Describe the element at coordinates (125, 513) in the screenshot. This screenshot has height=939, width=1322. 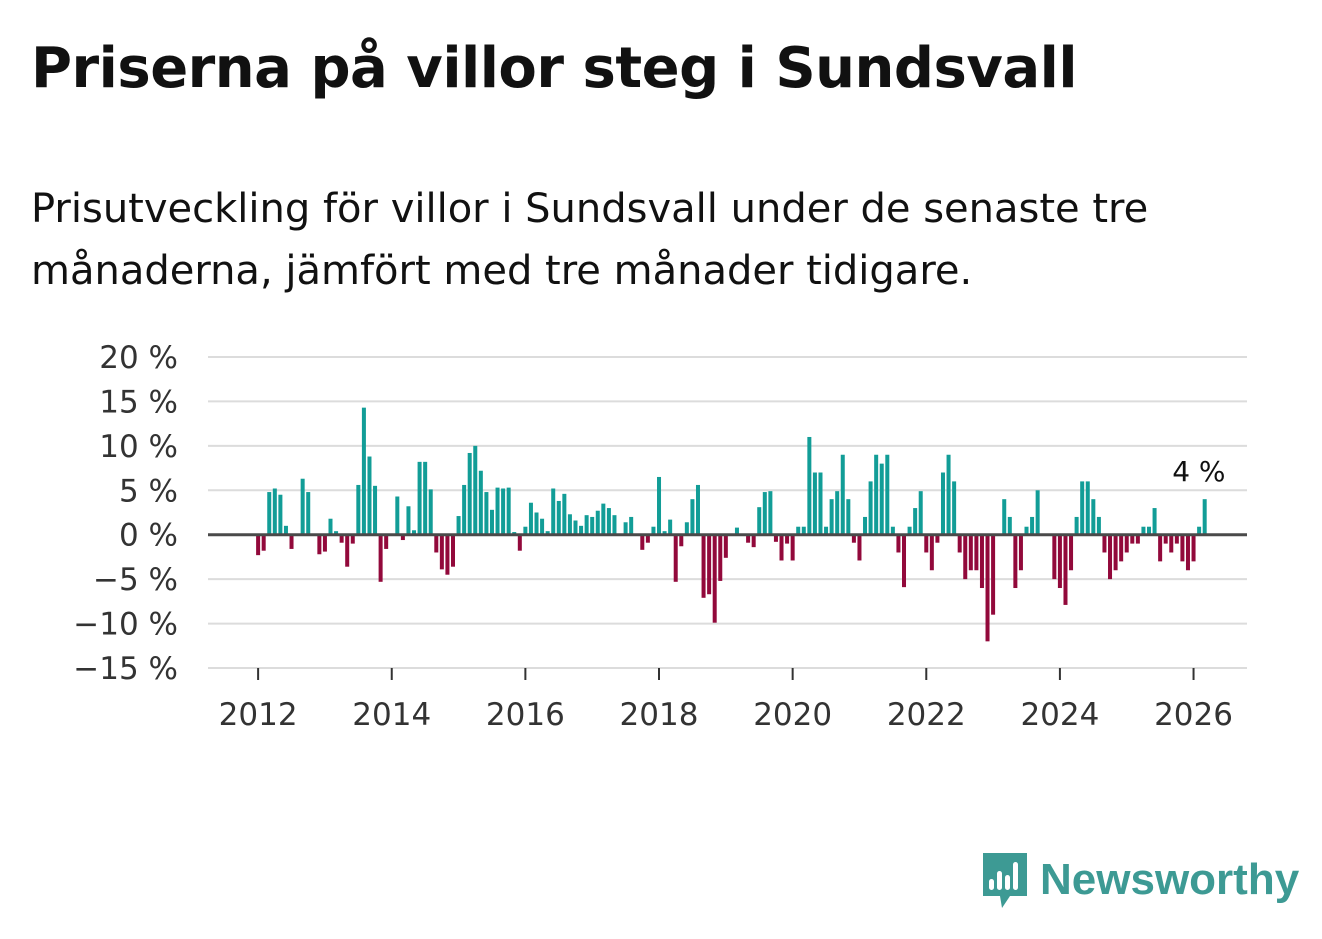
I see `y-axis-ticks: 20 % 15 % 10 % 5 % 0 % −5 % −10 % −15 %` at that location.